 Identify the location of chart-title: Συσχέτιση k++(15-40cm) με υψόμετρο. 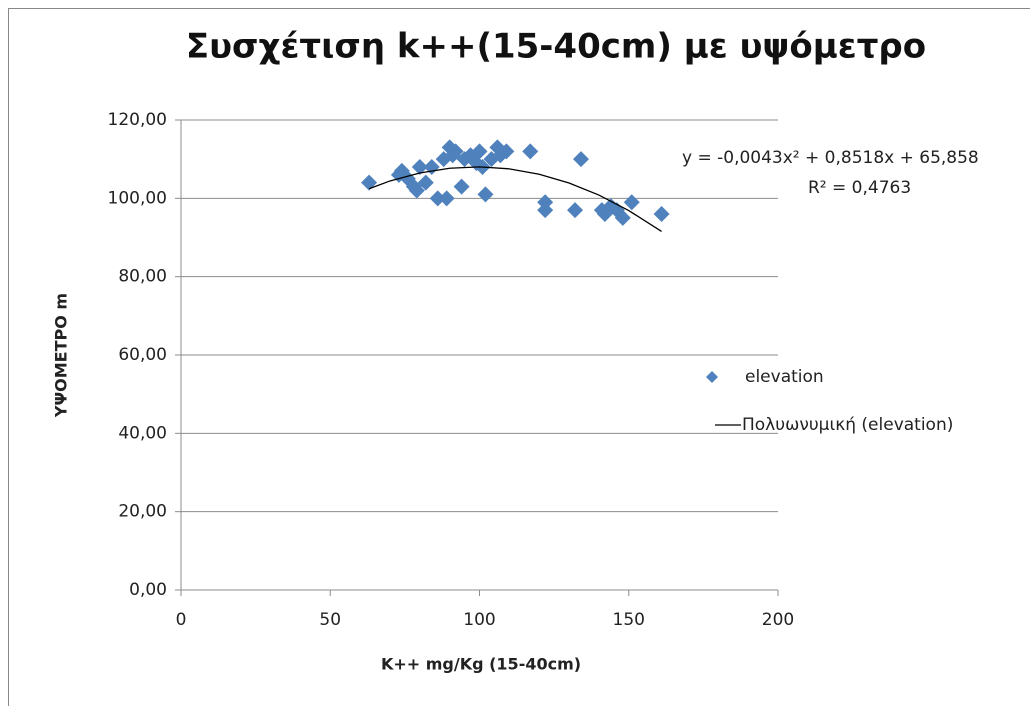
(556, 47).